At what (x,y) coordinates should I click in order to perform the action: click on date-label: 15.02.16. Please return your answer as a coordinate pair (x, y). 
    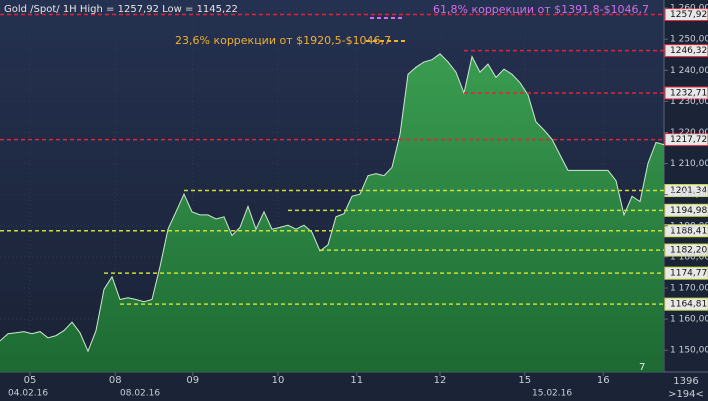
    Looking at the image, I should click on (552, 394).